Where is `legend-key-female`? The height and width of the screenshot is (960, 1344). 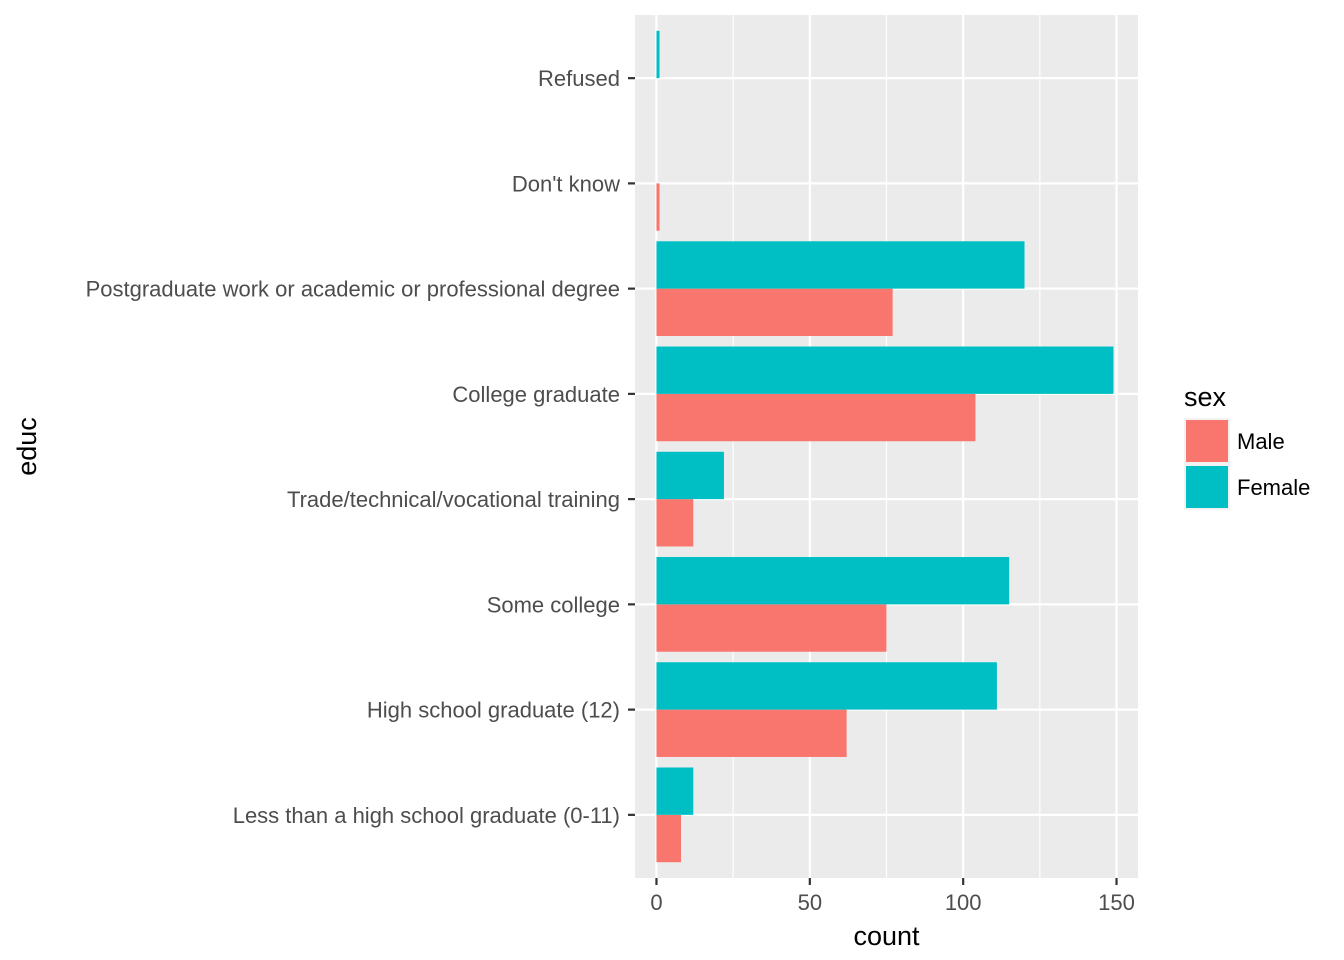
legend-key-female is located at coordinates (1207, 487).